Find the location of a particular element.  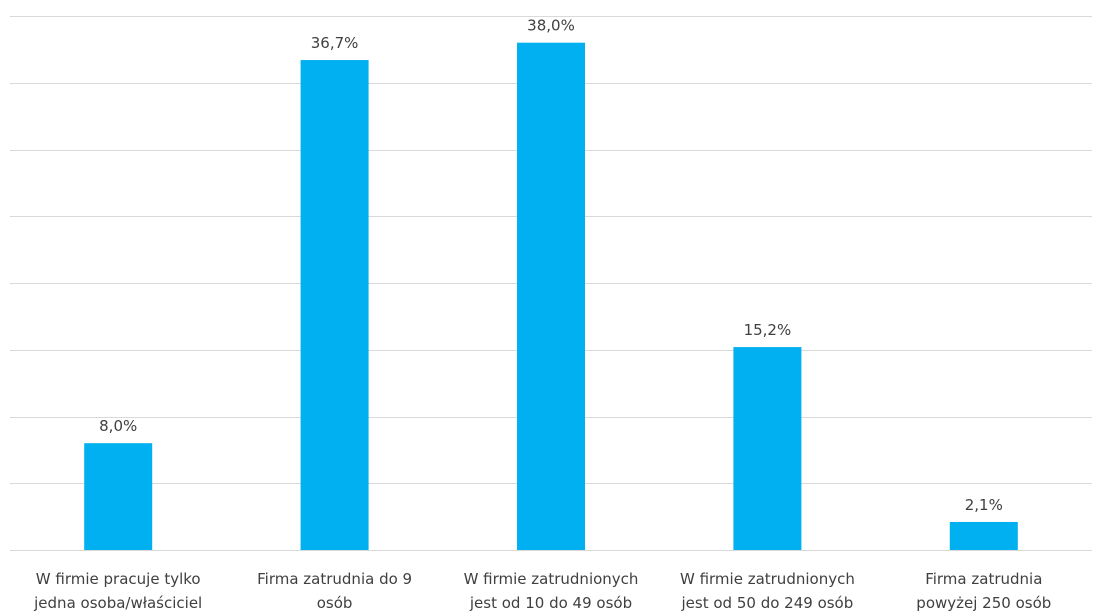

category-label-line: powyżej 250 osób is located at coordinates (983, 603).